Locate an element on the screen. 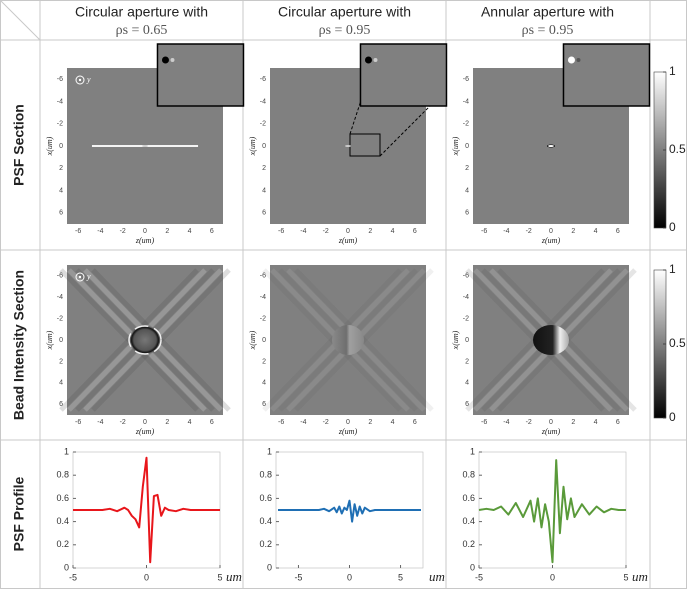 The height and width of the screenshot is (589, 687). y-tick-label: 1 is located at coordinates (66, 451).